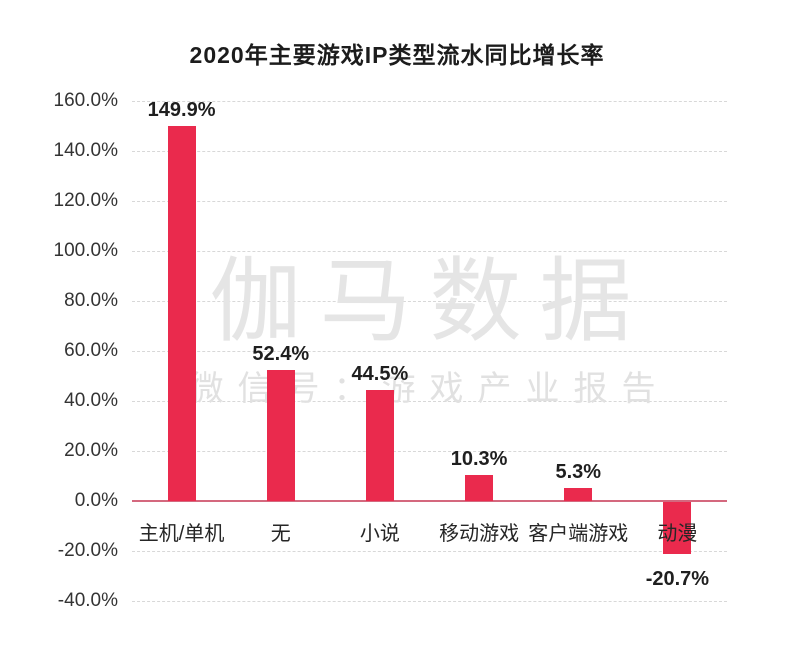 The width and height of the screenshot is (794, 645). Describe the element at coordinates (397, 55) in the screenshot. I see `chart-title: 2020年主要游戏IP类型流水同比增长率` at that location.